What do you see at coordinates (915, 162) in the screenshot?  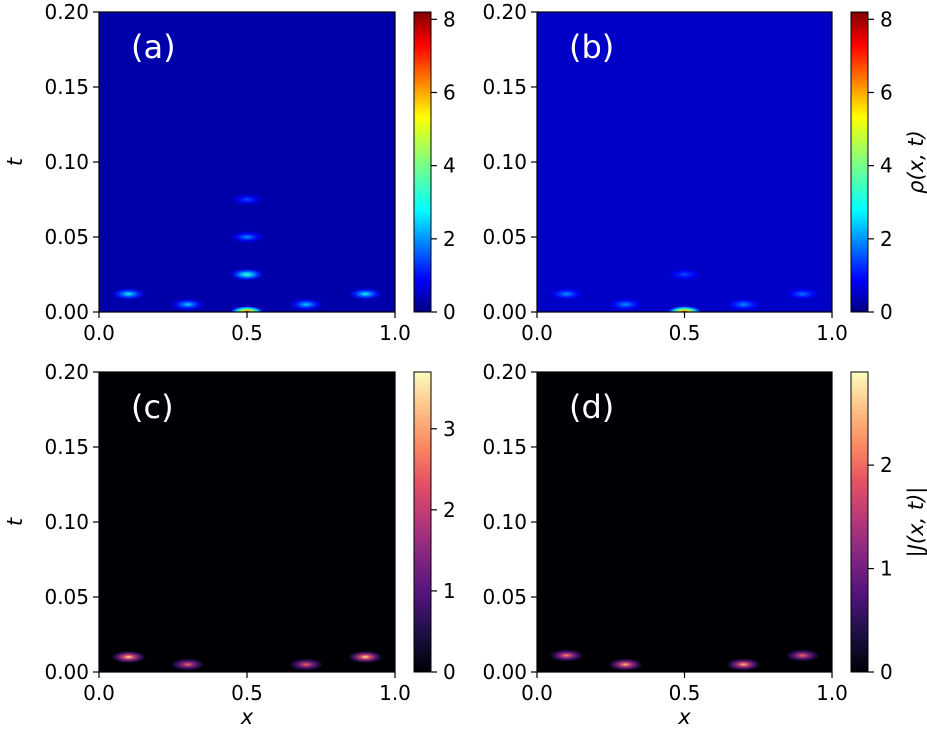 I see `colorbar-label: ρ(x, t)` at bounding box center [915, 162].